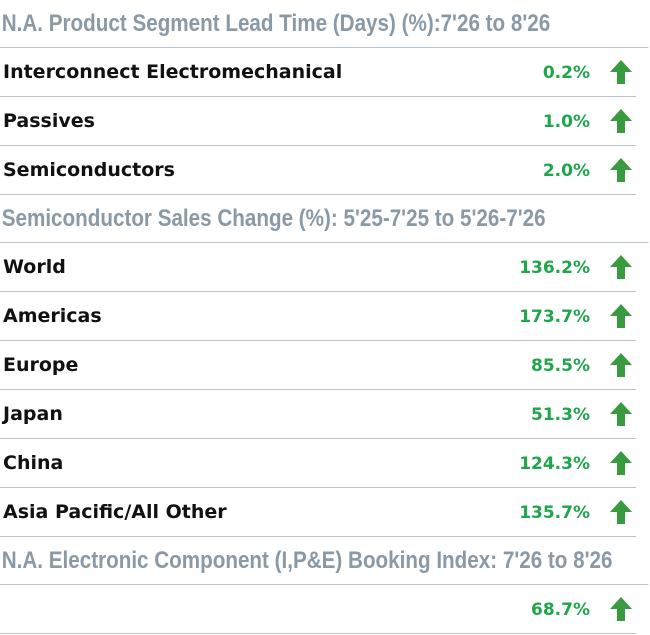 The width and height of the screenshot is (650, 635). I want to click on row-value: 2.0%, so click(566, 171).